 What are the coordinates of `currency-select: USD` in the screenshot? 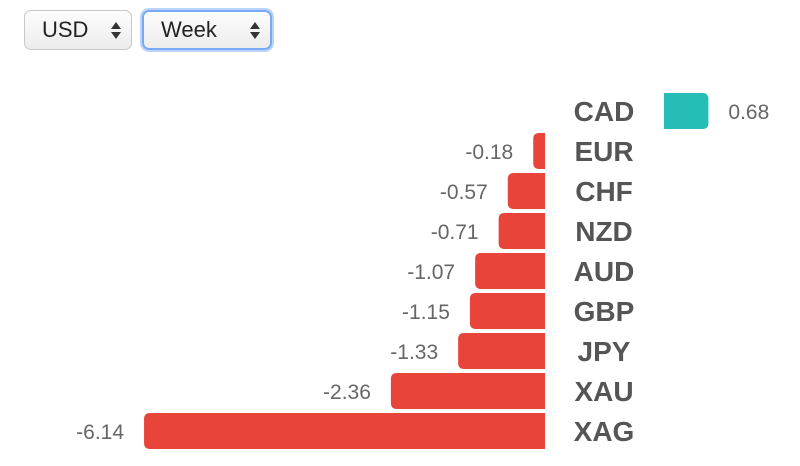 It's located at (78, 30).